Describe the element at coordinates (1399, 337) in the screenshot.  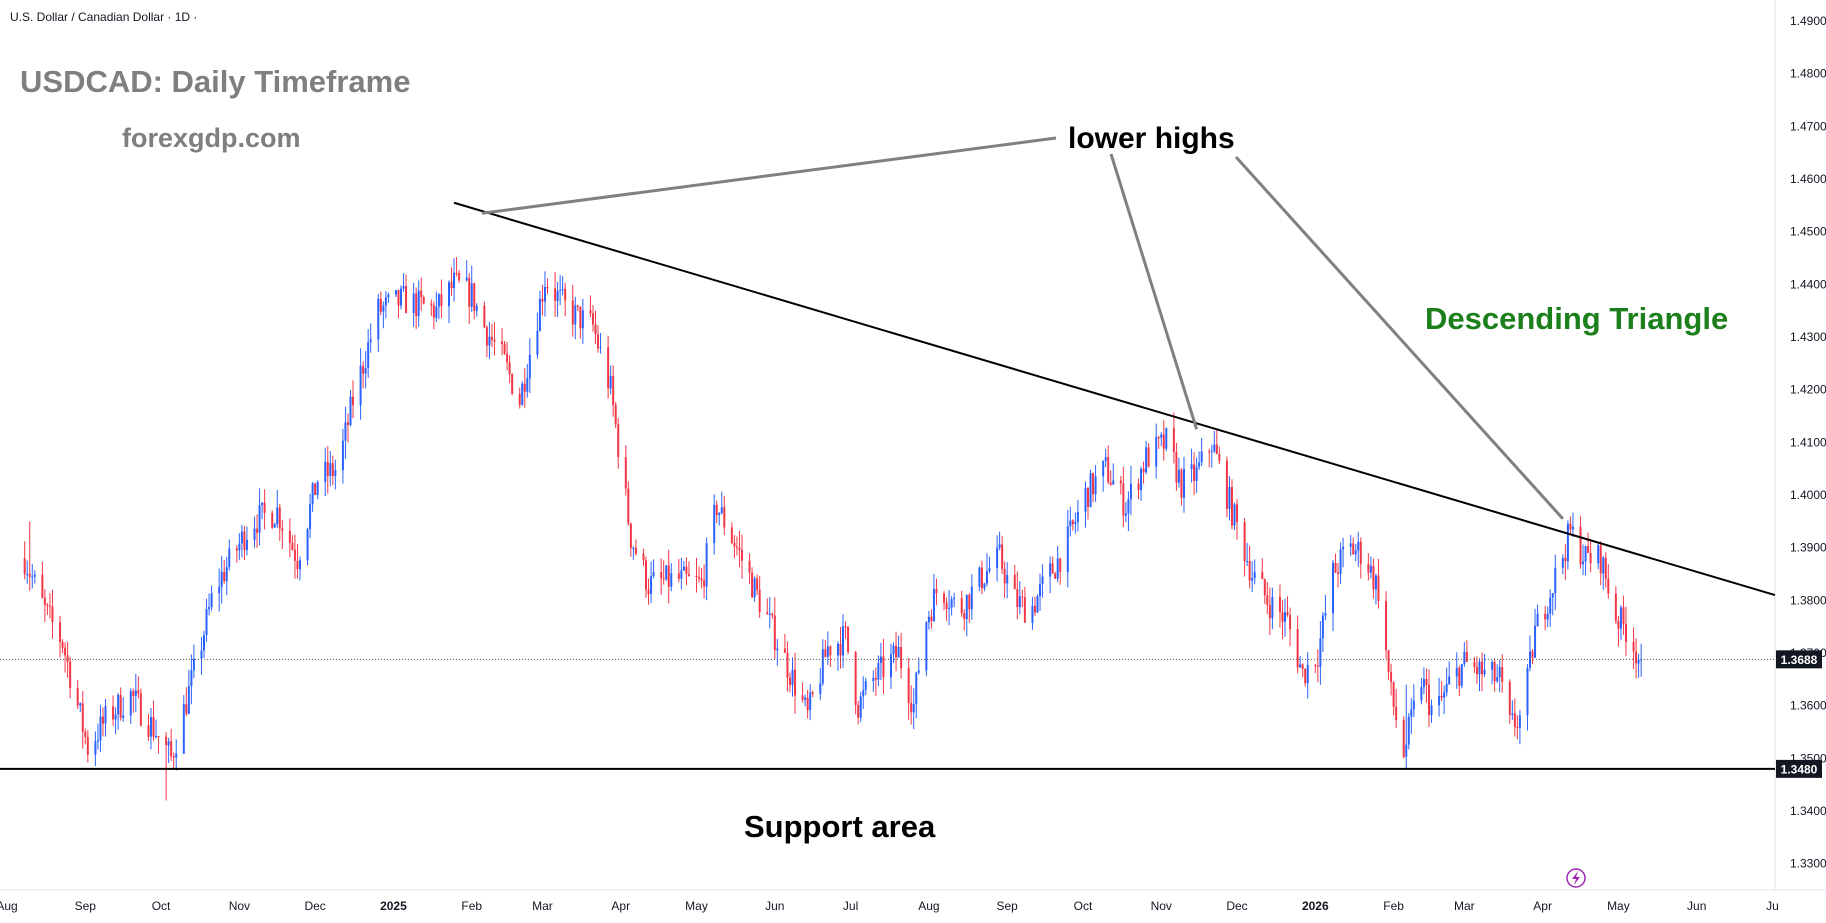
I see `lower-high-pointer` at that location.